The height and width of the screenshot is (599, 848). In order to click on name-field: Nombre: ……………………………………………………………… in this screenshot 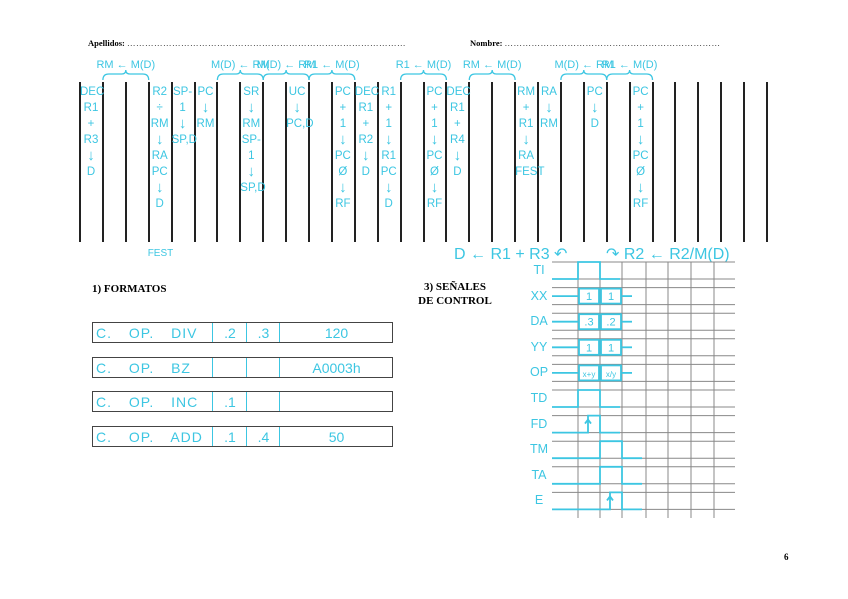, I will do `click(595, 43)`.